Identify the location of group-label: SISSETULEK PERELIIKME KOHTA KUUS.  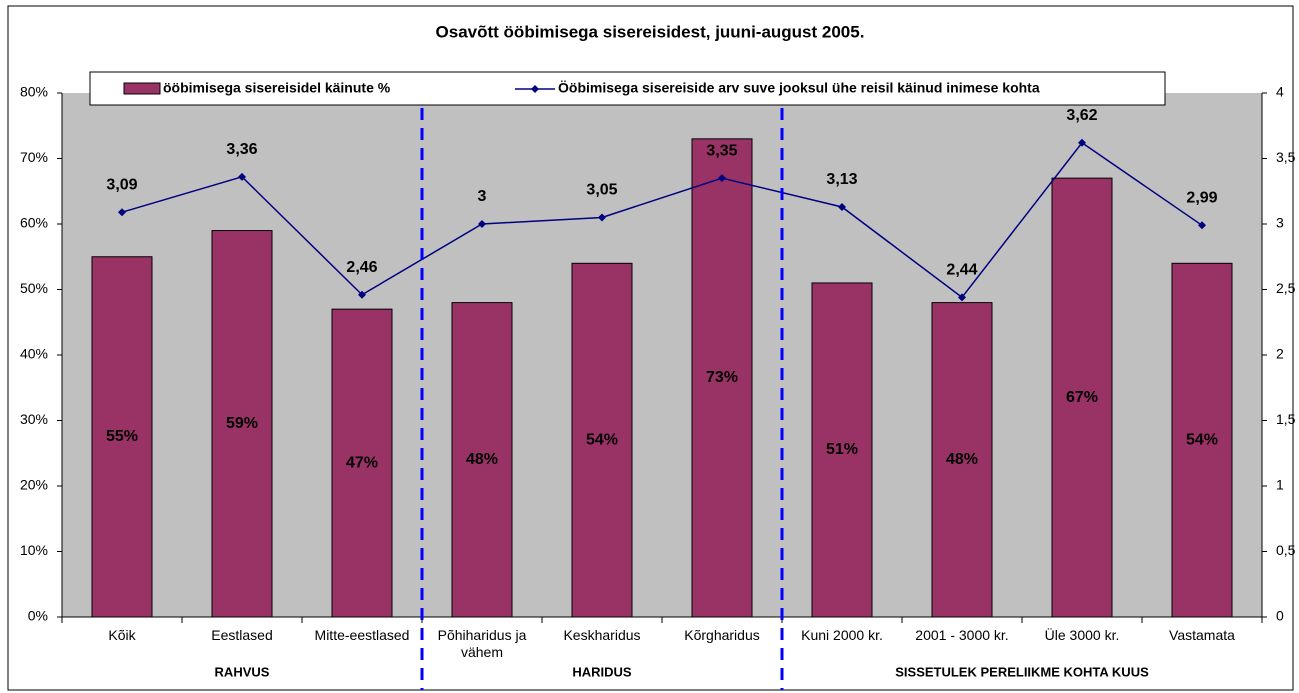
(1022, 671).